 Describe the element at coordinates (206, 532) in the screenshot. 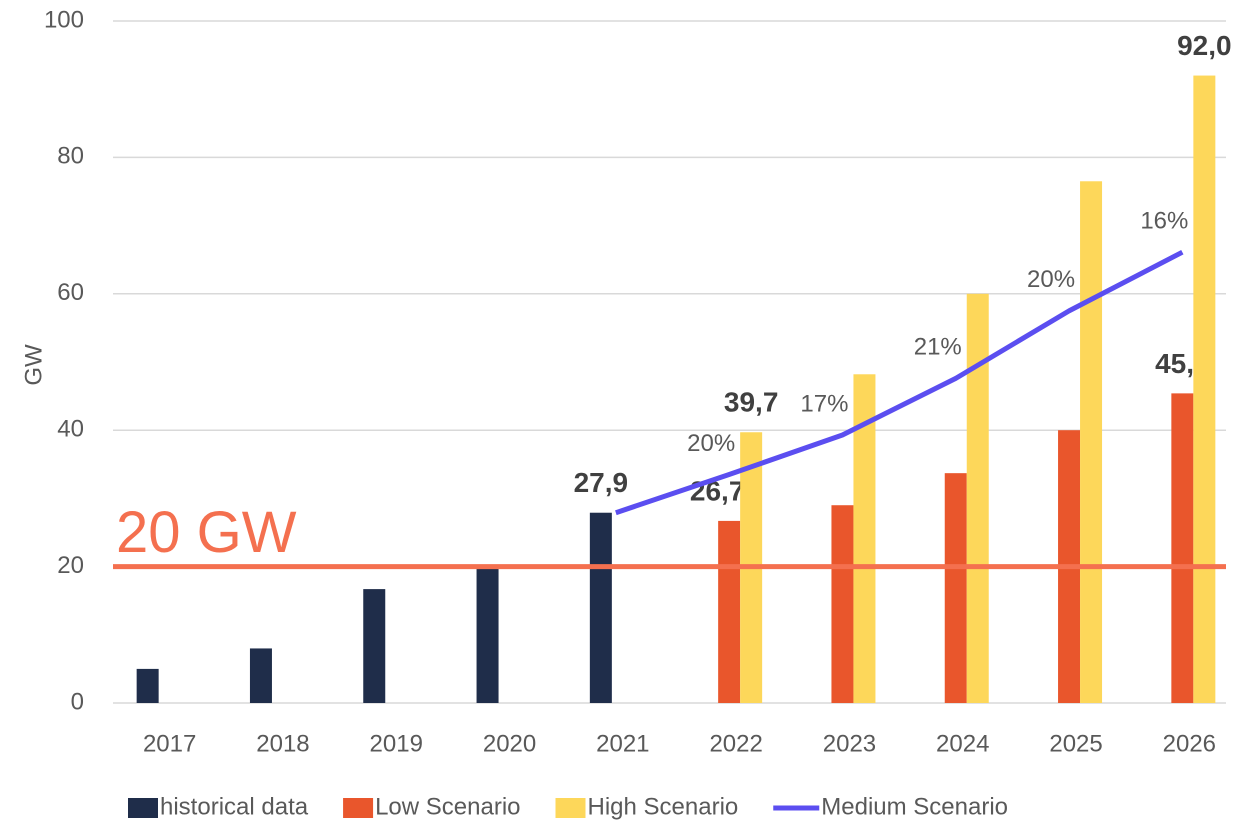

I see `threshold-label: 20 GW` at that location.